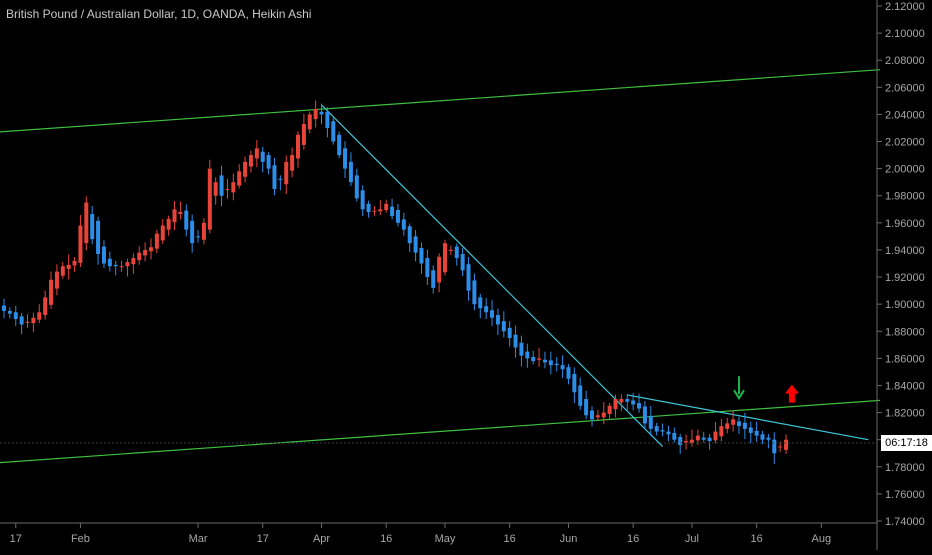  Describe the element at coordinates (440, 101) in the screenshot. I see `channel-upper-line` at that location.